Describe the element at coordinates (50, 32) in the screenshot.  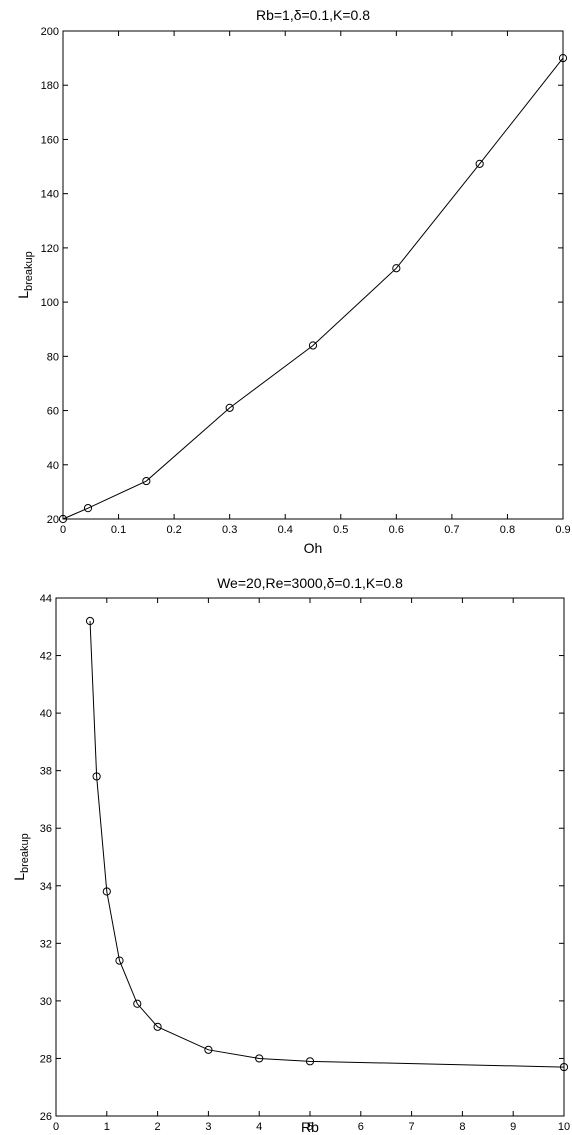
I see `y-tick-label: 200` at that location.